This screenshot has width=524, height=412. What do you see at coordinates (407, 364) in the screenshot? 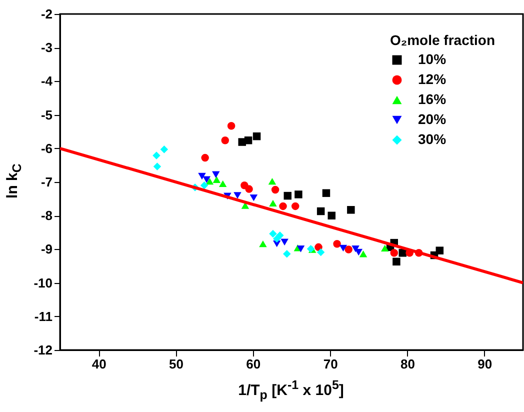
I see `x-tick-label: 80` at bounding box center [407, 364].